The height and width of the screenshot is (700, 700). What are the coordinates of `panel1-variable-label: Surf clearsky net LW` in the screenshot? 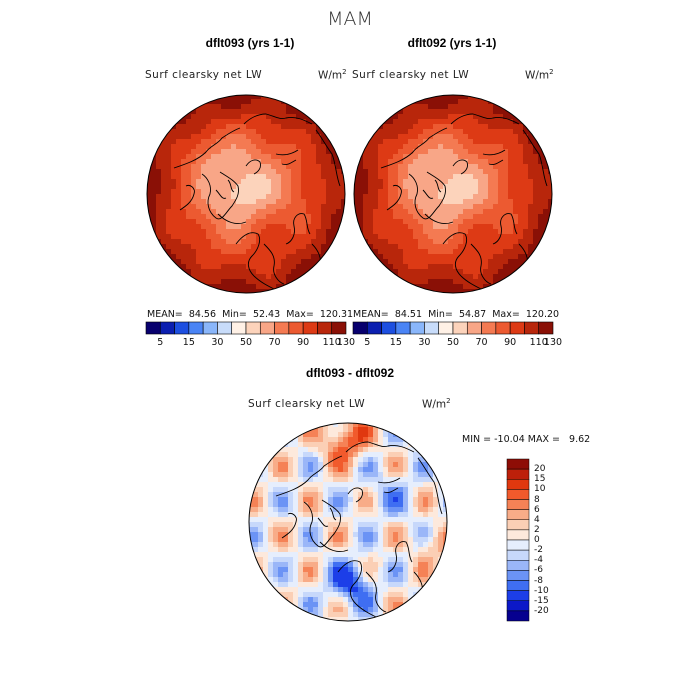 It's located at (204, 75).